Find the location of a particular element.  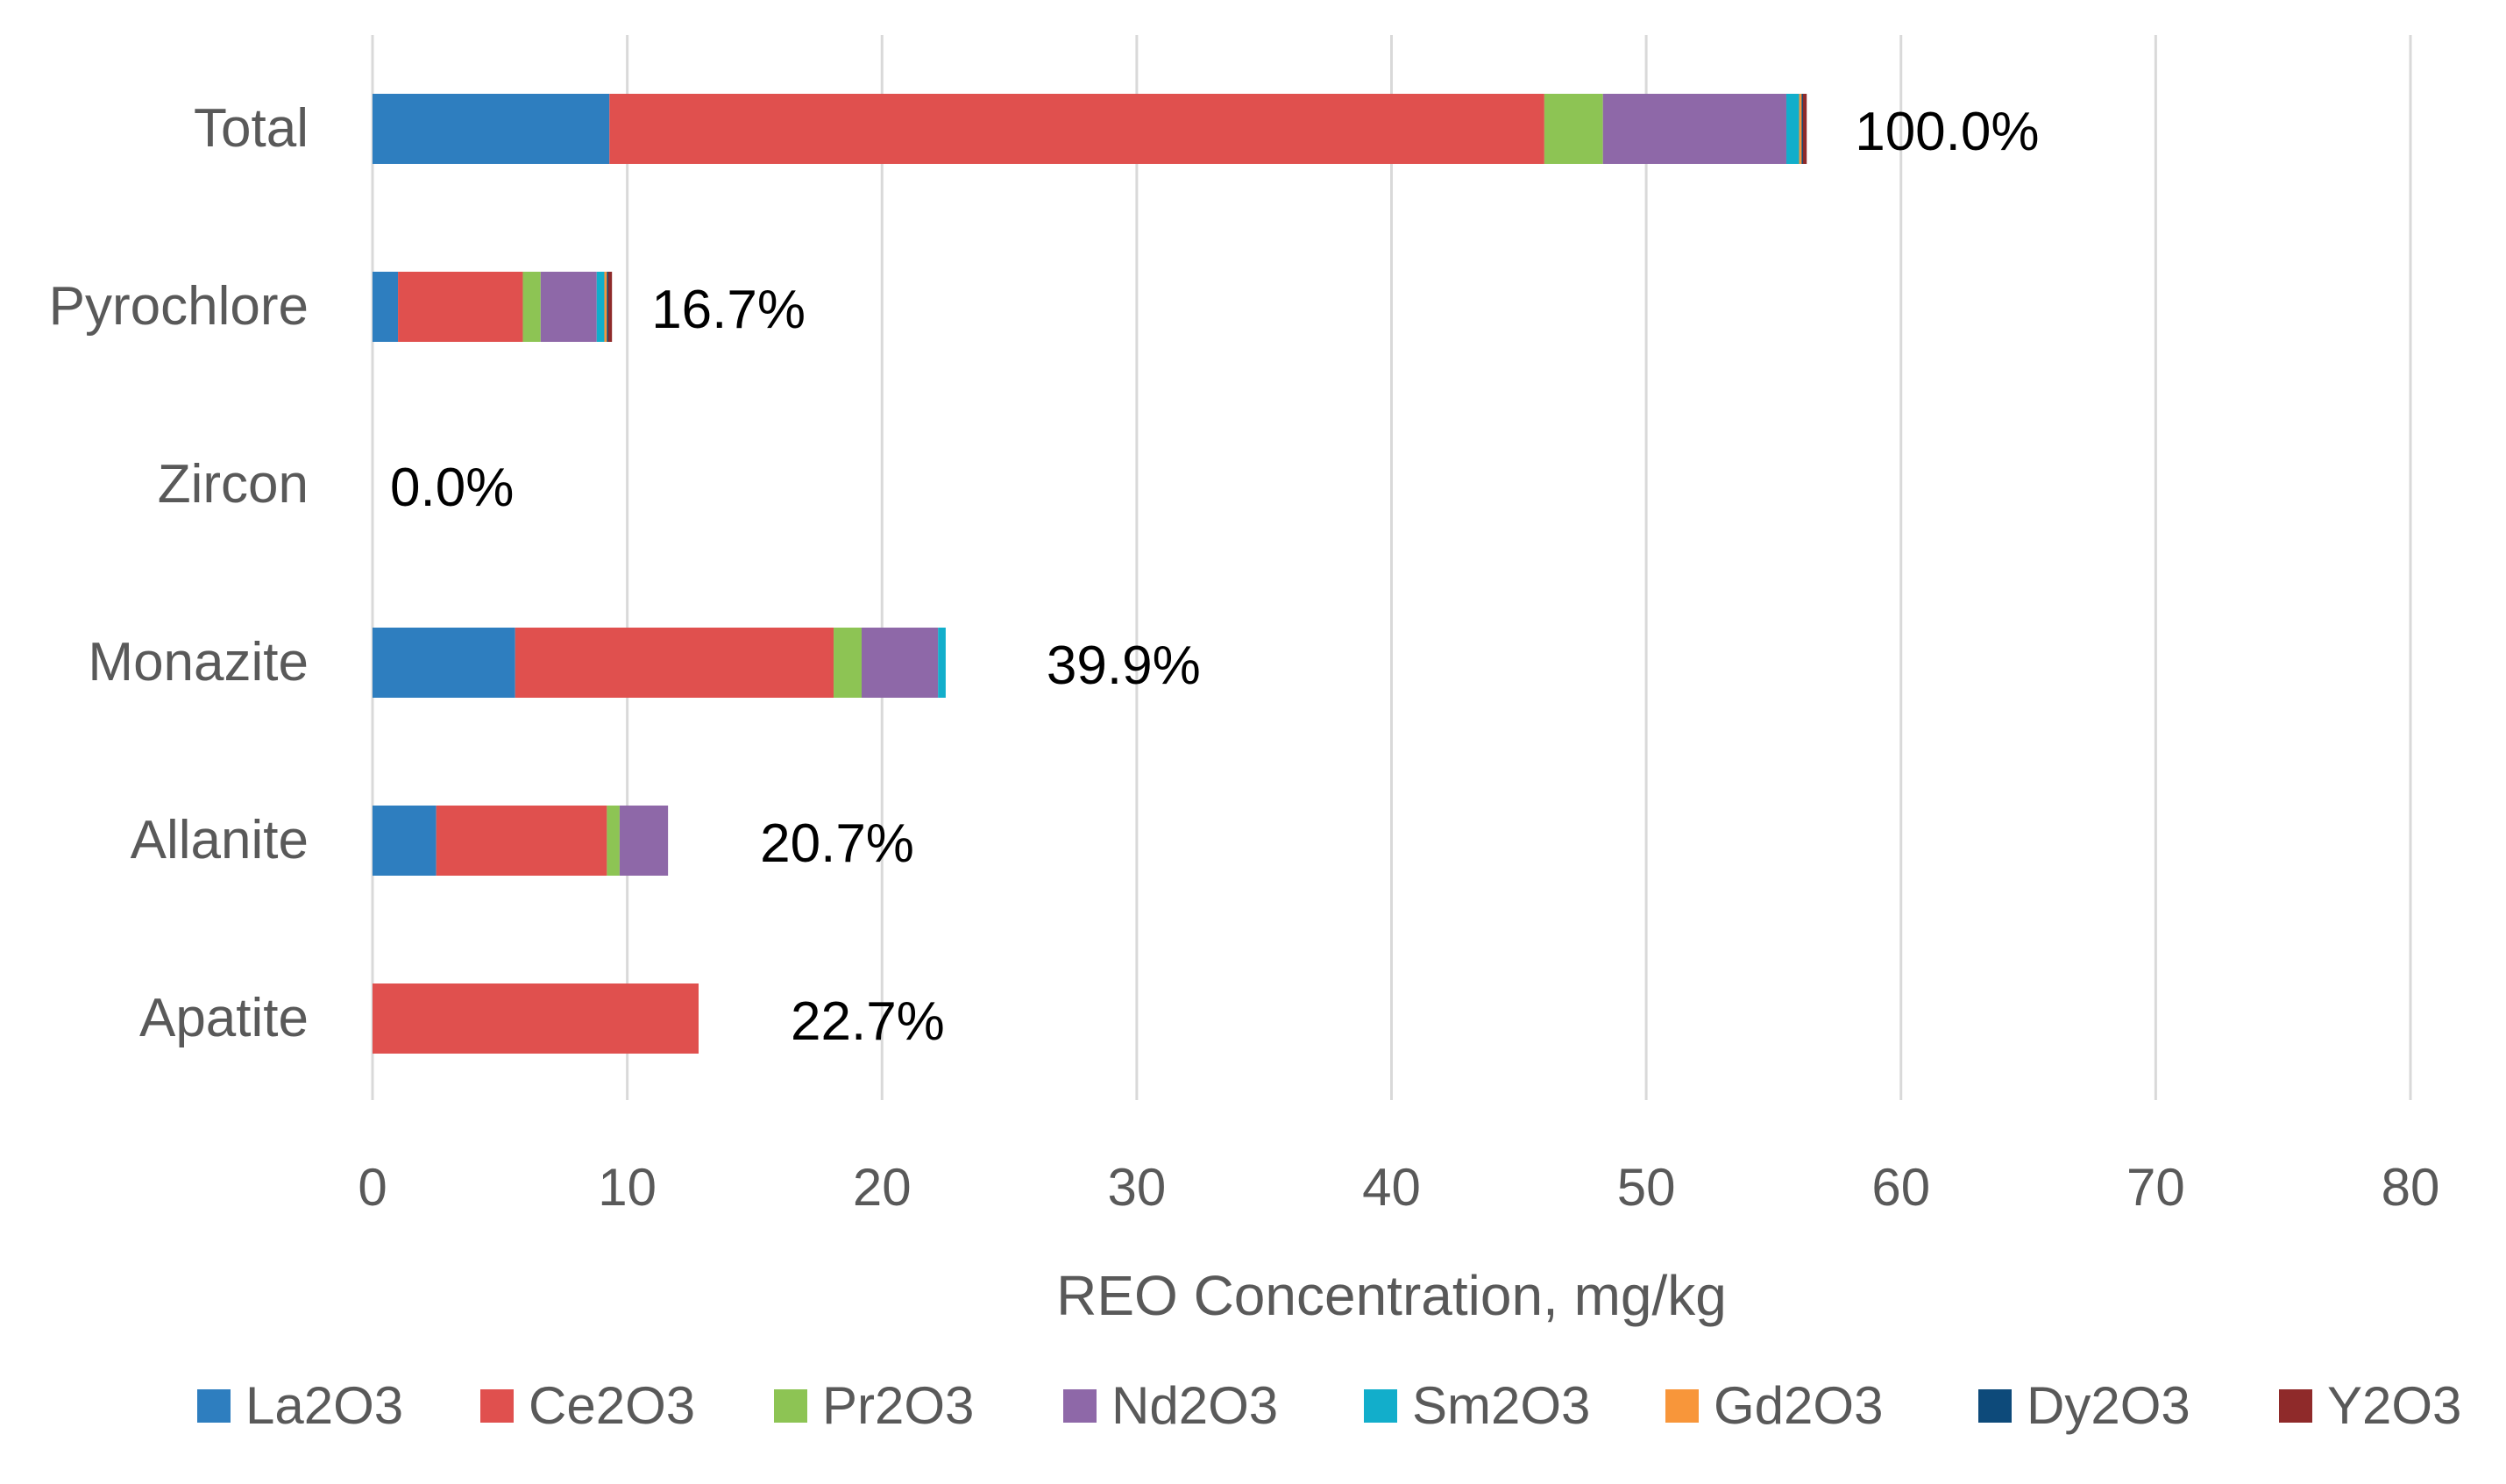

legend-label-nd2o3: Nd2O3 is located at coordinates (1194, 1405).